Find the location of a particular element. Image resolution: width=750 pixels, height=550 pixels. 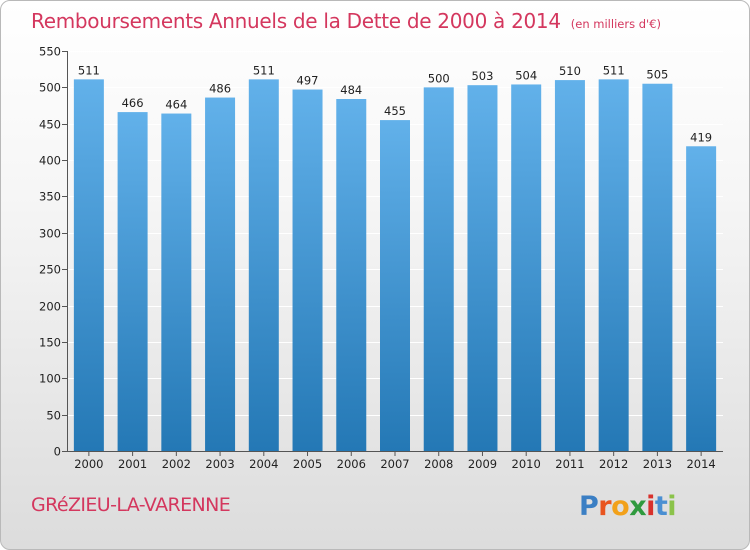

logo-letter: o is located at coordinates (620, 506).